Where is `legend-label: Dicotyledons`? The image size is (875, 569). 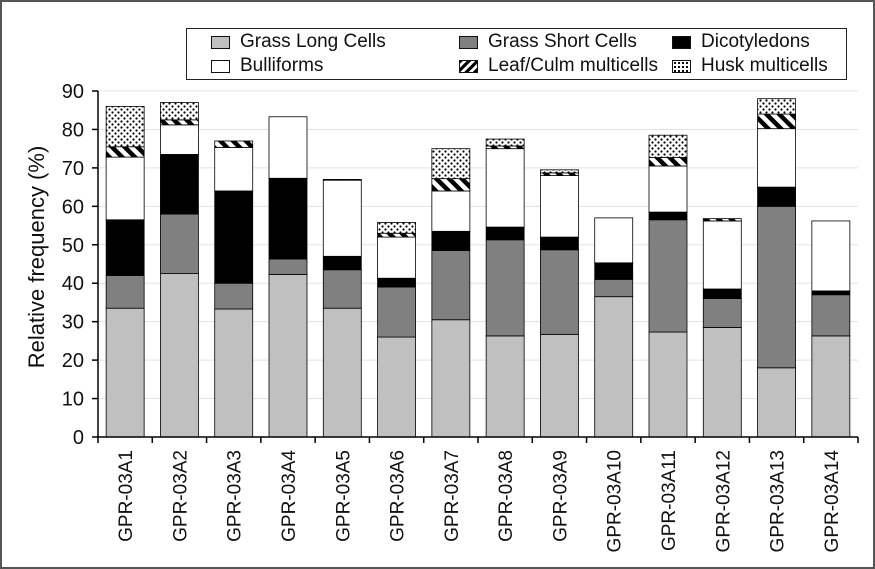
legend-label: Dicotyledons is located at coordinates (755, 41).